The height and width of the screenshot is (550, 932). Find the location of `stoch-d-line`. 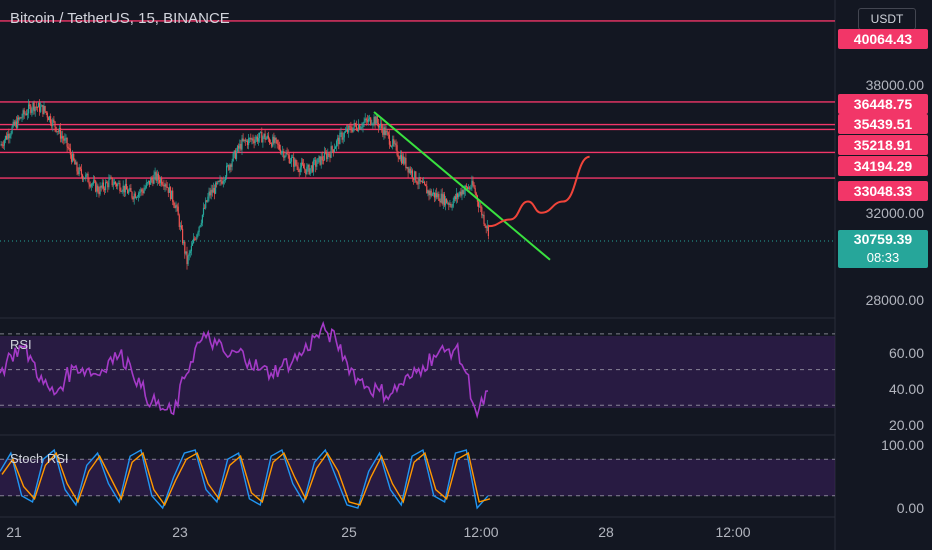

stoch-d-line is located at coordinates (246, 479).